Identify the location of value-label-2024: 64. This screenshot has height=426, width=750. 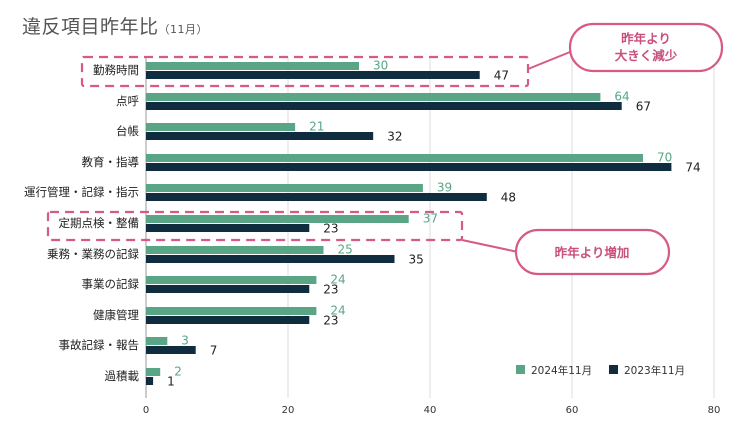
(621, 97).